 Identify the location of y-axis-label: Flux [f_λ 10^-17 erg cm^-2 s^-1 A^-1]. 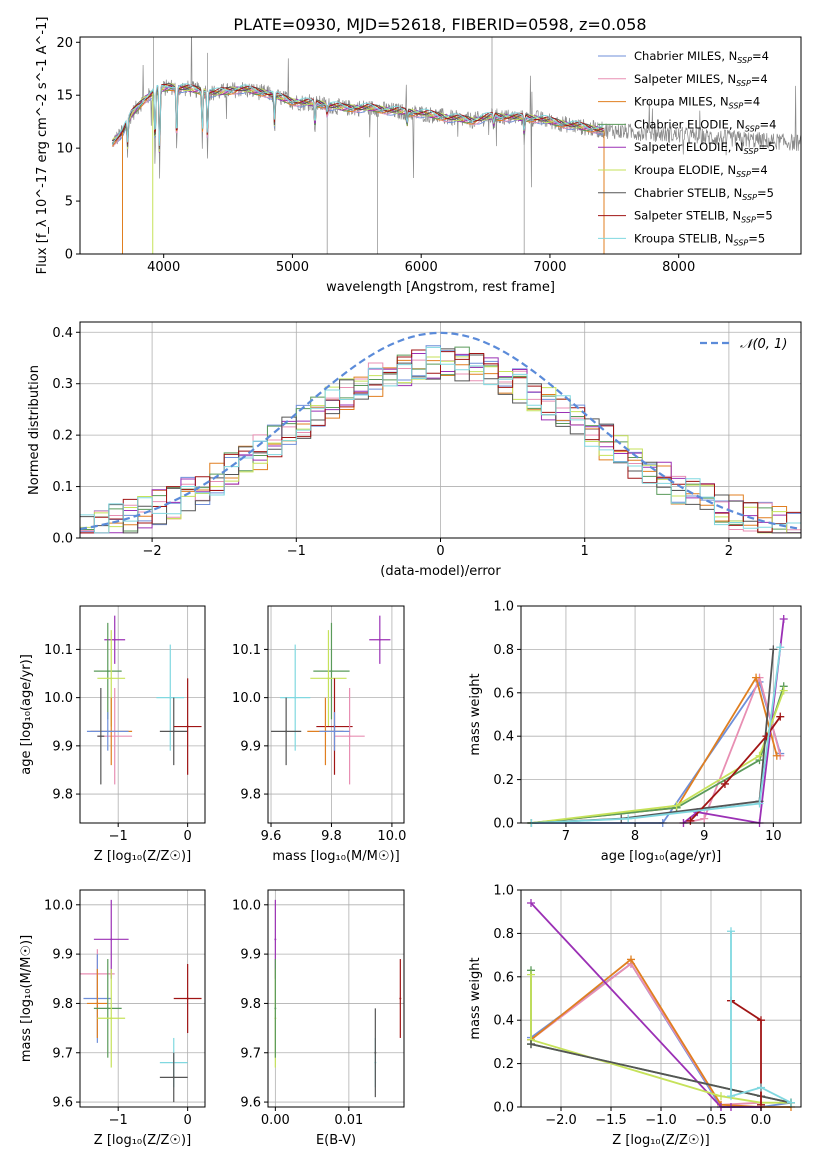
(42, 146).